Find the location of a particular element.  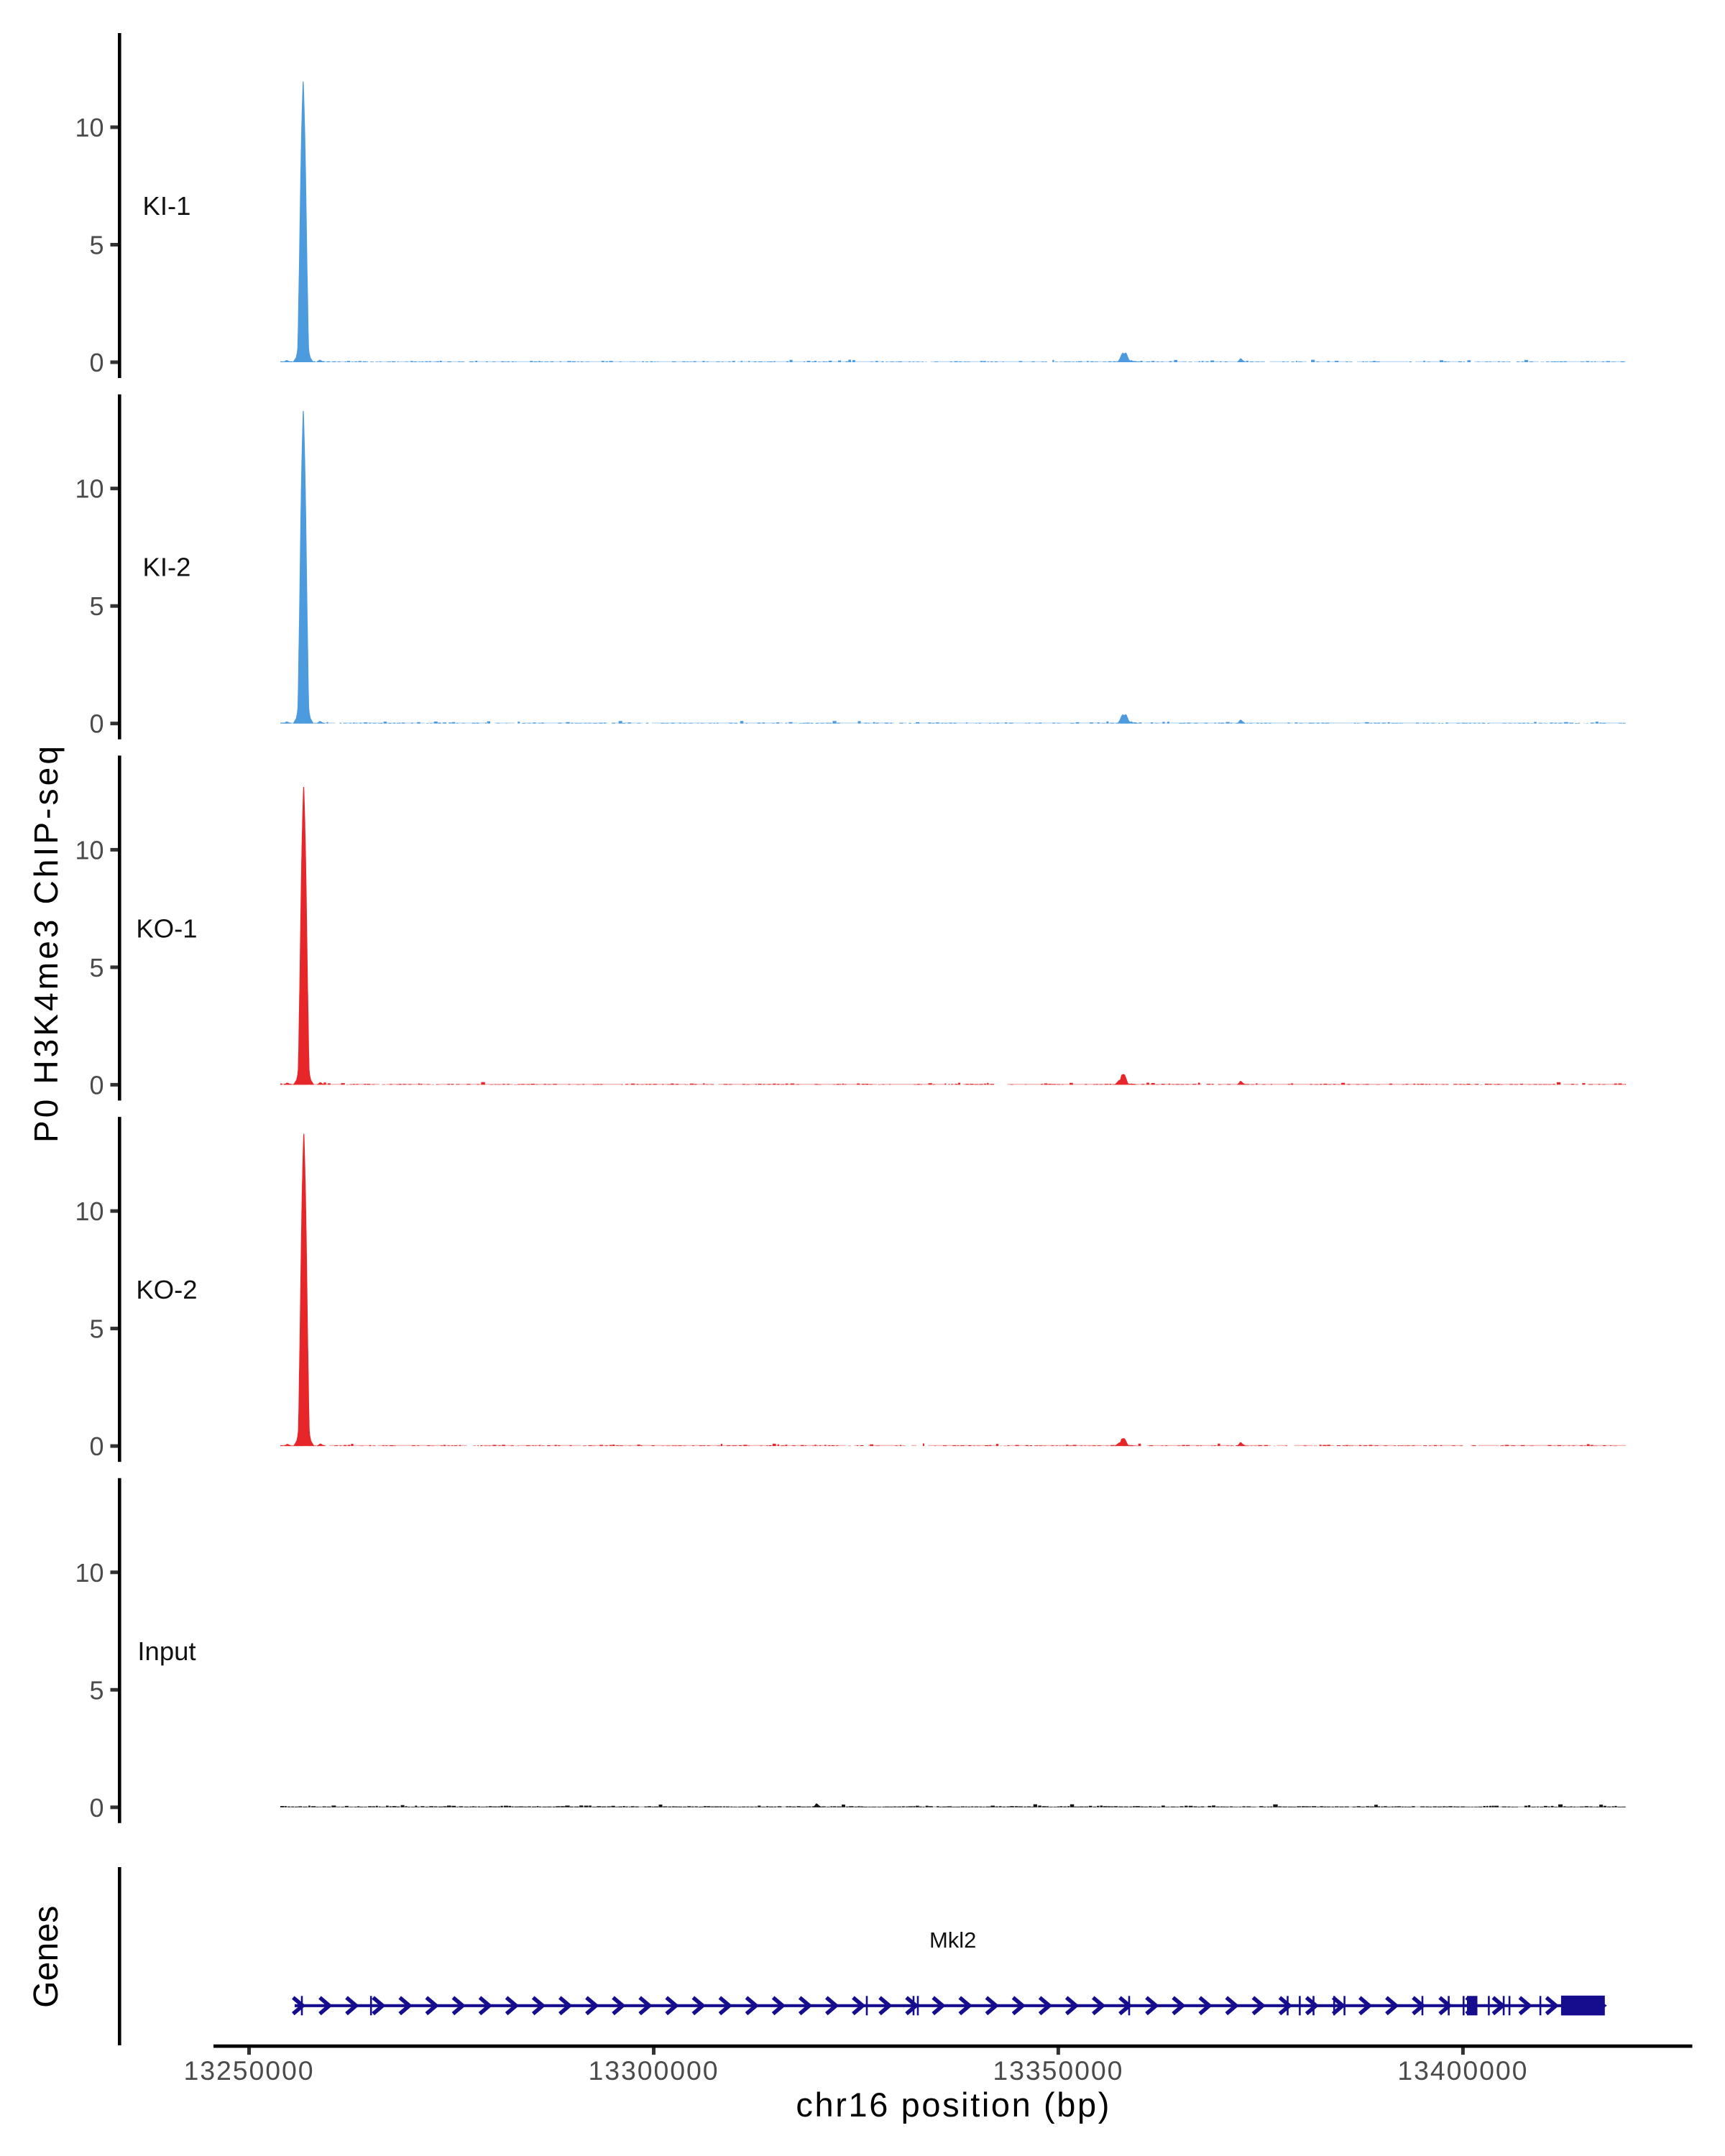

svg-text: chr16 position (bp) is located at coordinates (953, 2105).